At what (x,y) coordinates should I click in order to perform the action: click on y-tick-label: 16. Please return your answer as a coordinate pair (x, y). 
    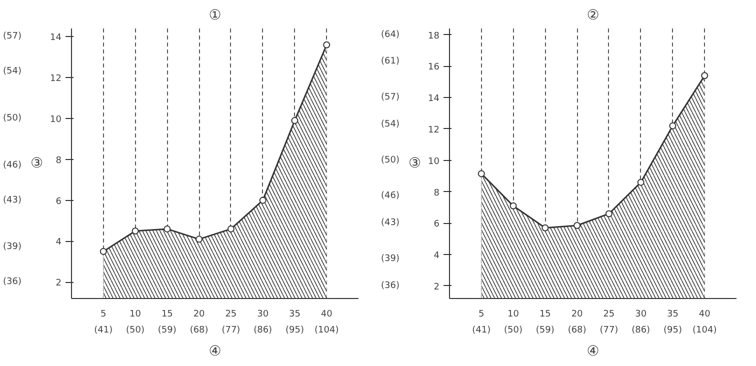
    Looking at the image, I should click on (434, 67).